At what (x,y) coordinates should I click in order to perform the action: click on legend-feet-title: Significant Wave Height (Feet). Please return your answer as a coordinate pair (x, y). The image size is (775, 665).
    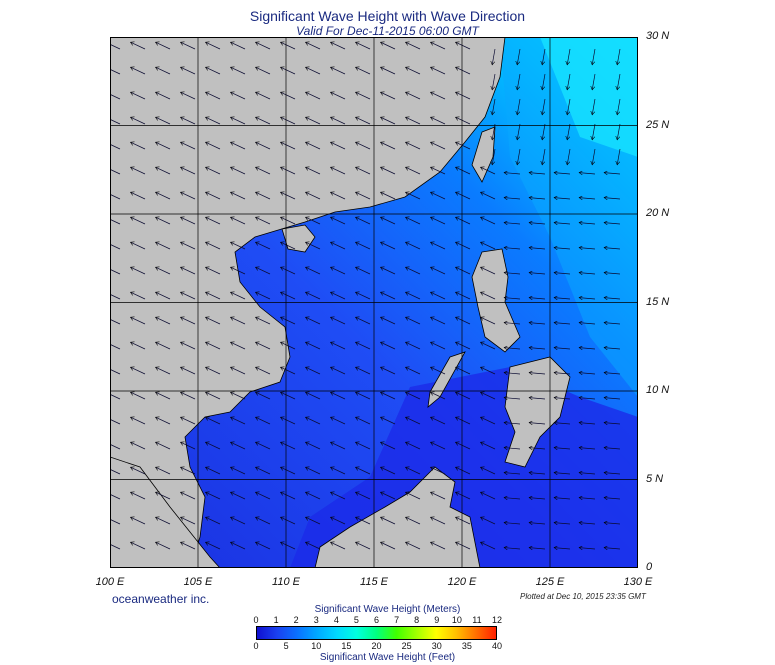
    Looking at the image, I should click on (387, 657).